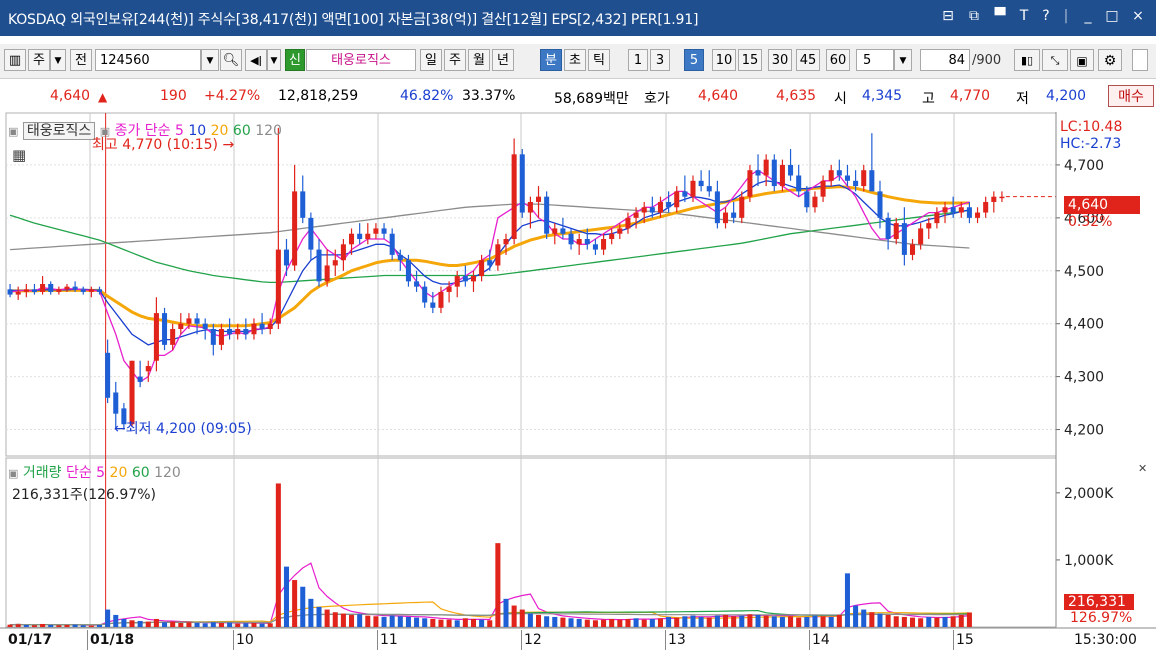  Describe the element at coordinates (42, 473) in the screenshot. I see `volume-title: 거래량` at that location.